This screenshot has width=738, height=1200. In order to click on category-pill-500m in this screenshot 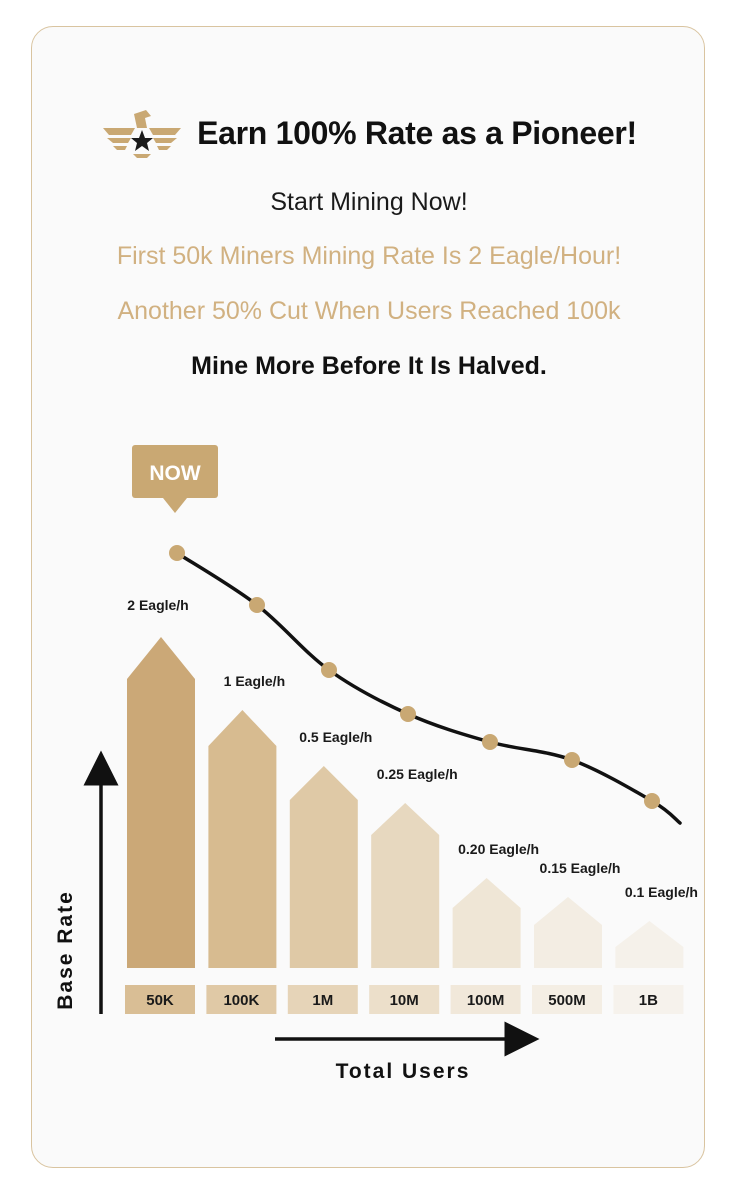, I will do `click(567, 999)`.